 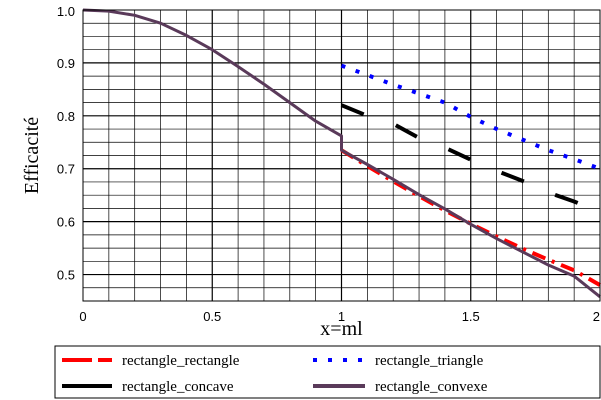 What do you see at coordinates (596, 316) in the screenshot?
I see `x-tick-label: 2` at bounding box center [596, 316].